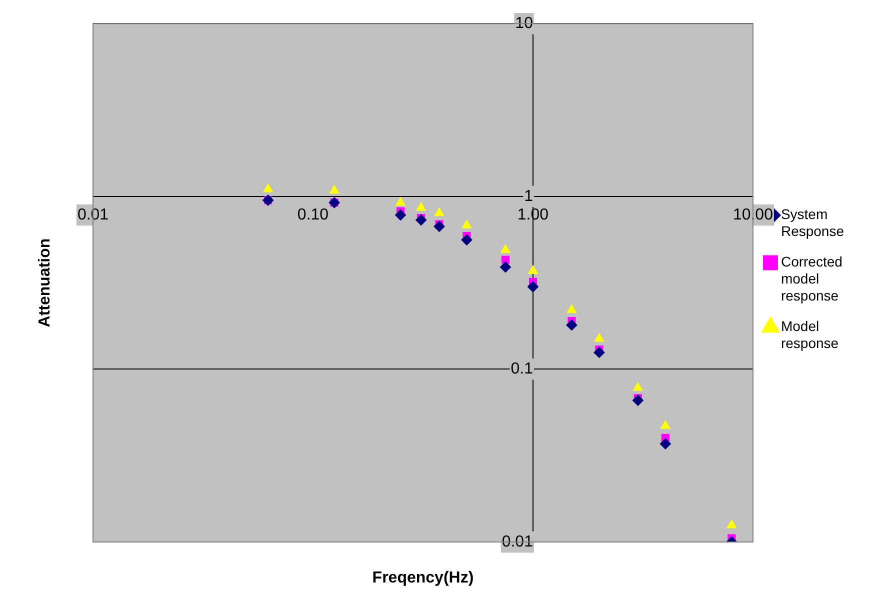 The width and height of the screenshot is (872, 610). Describe the element at coordinates (423, 577) in the screenshot. I see `x-axis-title: Freqency(Hz)` at that location.